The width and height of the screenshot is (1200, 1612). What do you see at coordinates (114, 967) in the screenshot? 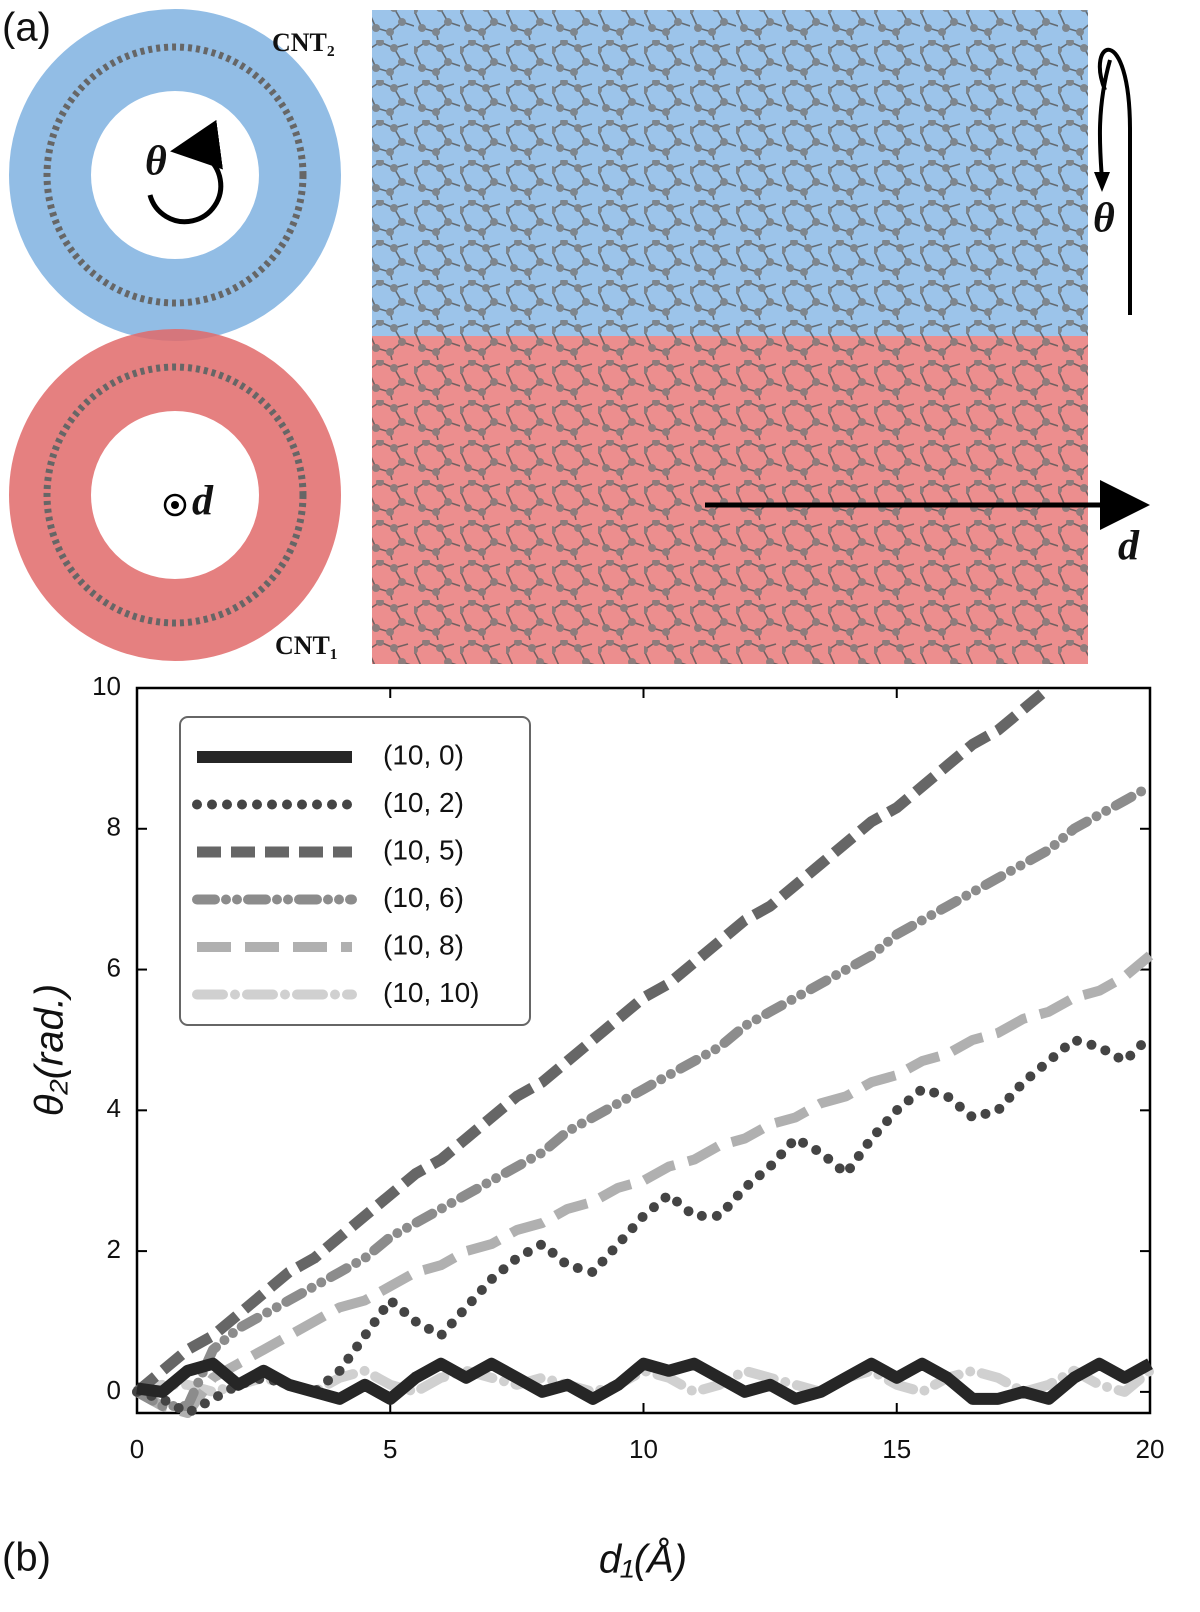
I see `y-tick-label: 6` at bounding box center [114, 967].